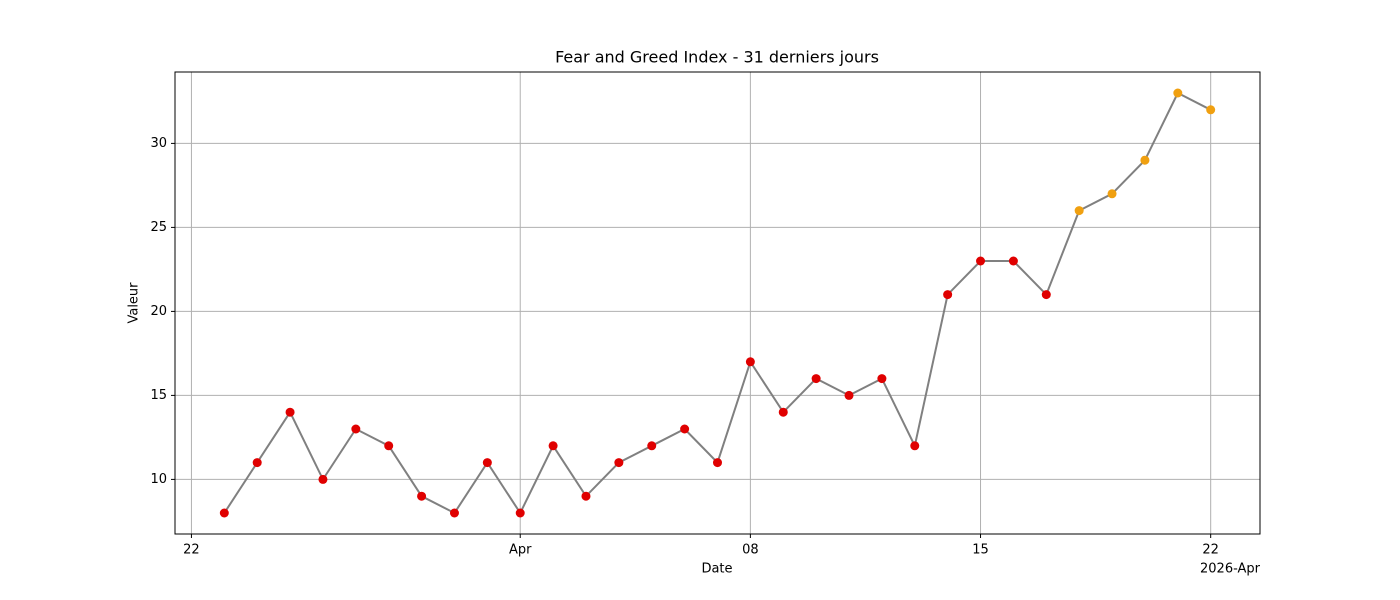 The height and width of the screenshot is (600, 1400). Describe the element at coordinates (158, 311) in the screenshot. I see `y-tick-label: 20` at that location.